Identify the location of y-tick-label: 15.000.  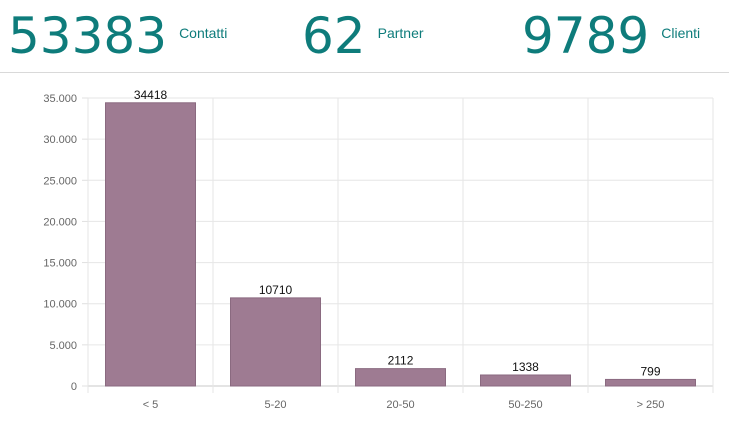
(60, 264).